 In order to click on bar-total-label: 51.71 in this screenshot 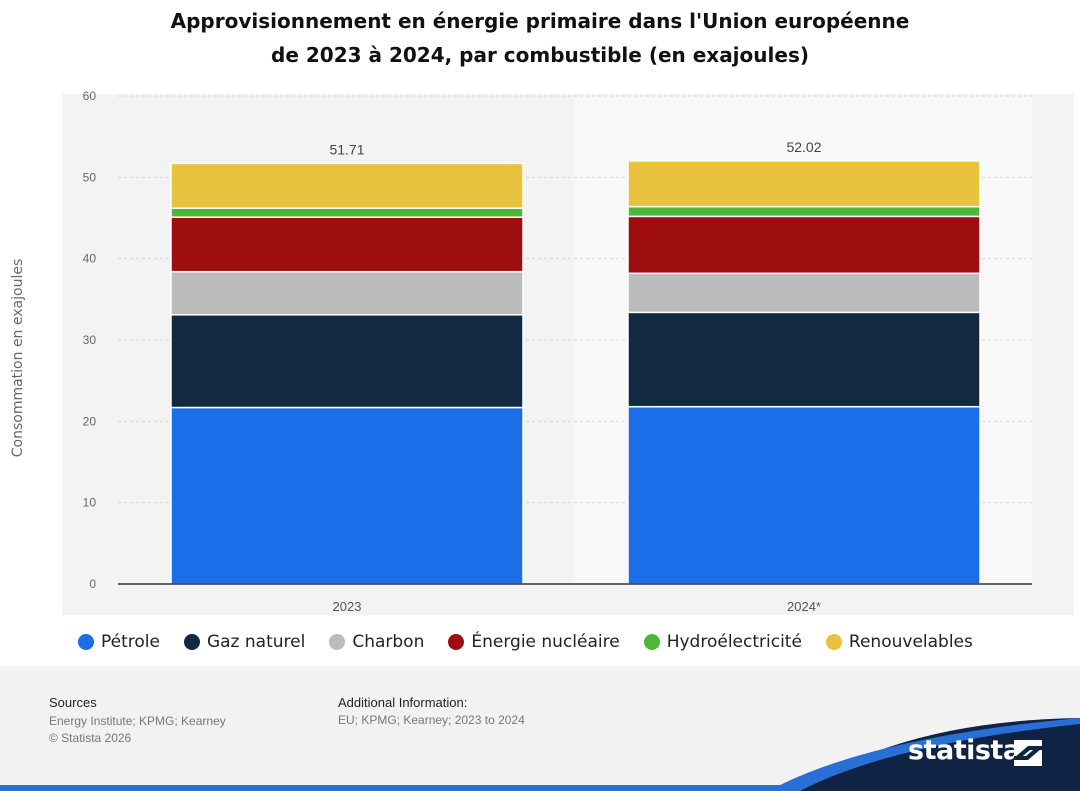, I will do `click(346, 149)`.